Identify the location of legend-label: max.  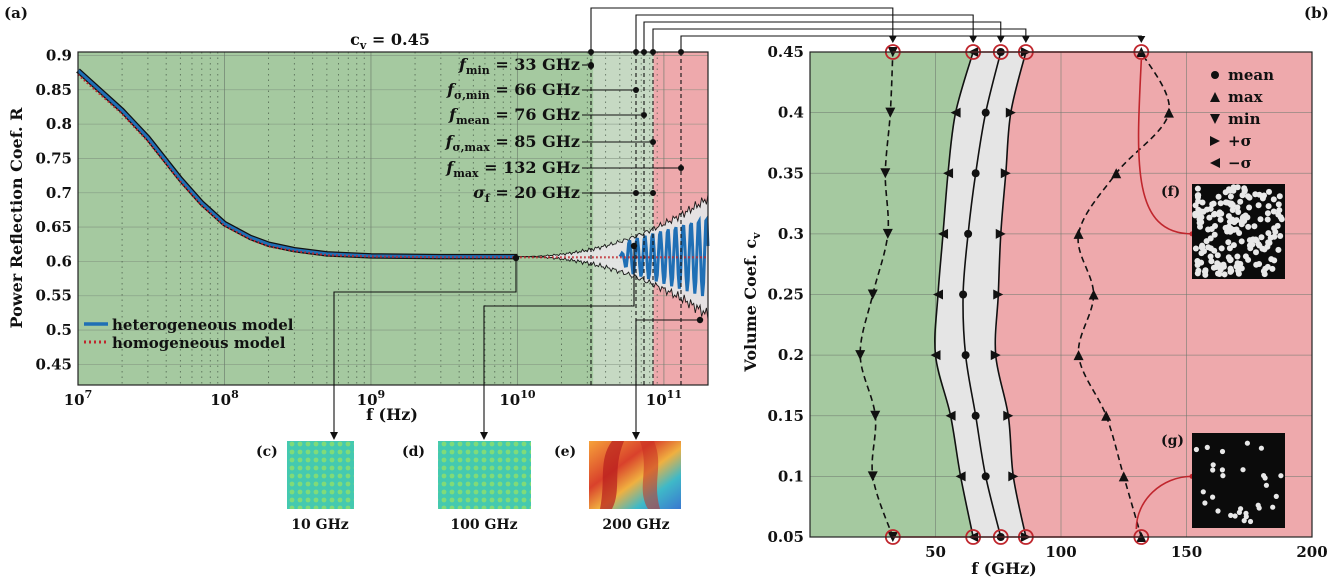
(1246, 97).